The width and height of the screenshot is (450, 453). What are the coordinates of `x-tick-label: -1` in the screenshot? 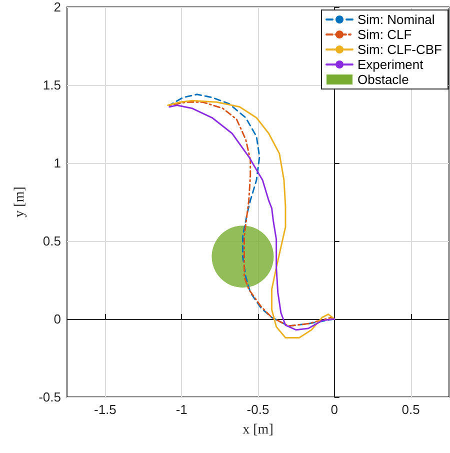 It's located at (182, 409).